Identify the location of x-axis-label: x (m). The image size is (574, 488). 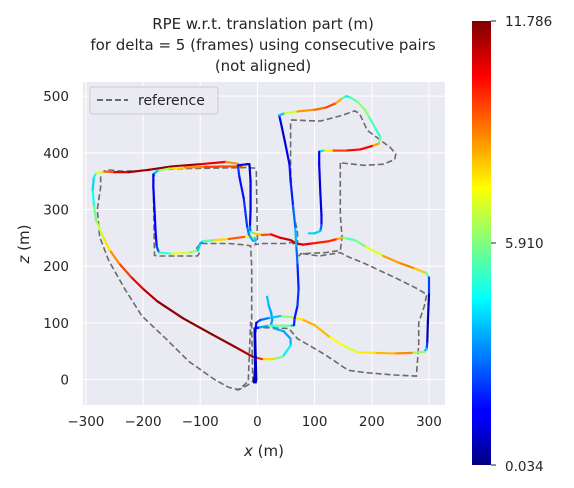
(263, 451).